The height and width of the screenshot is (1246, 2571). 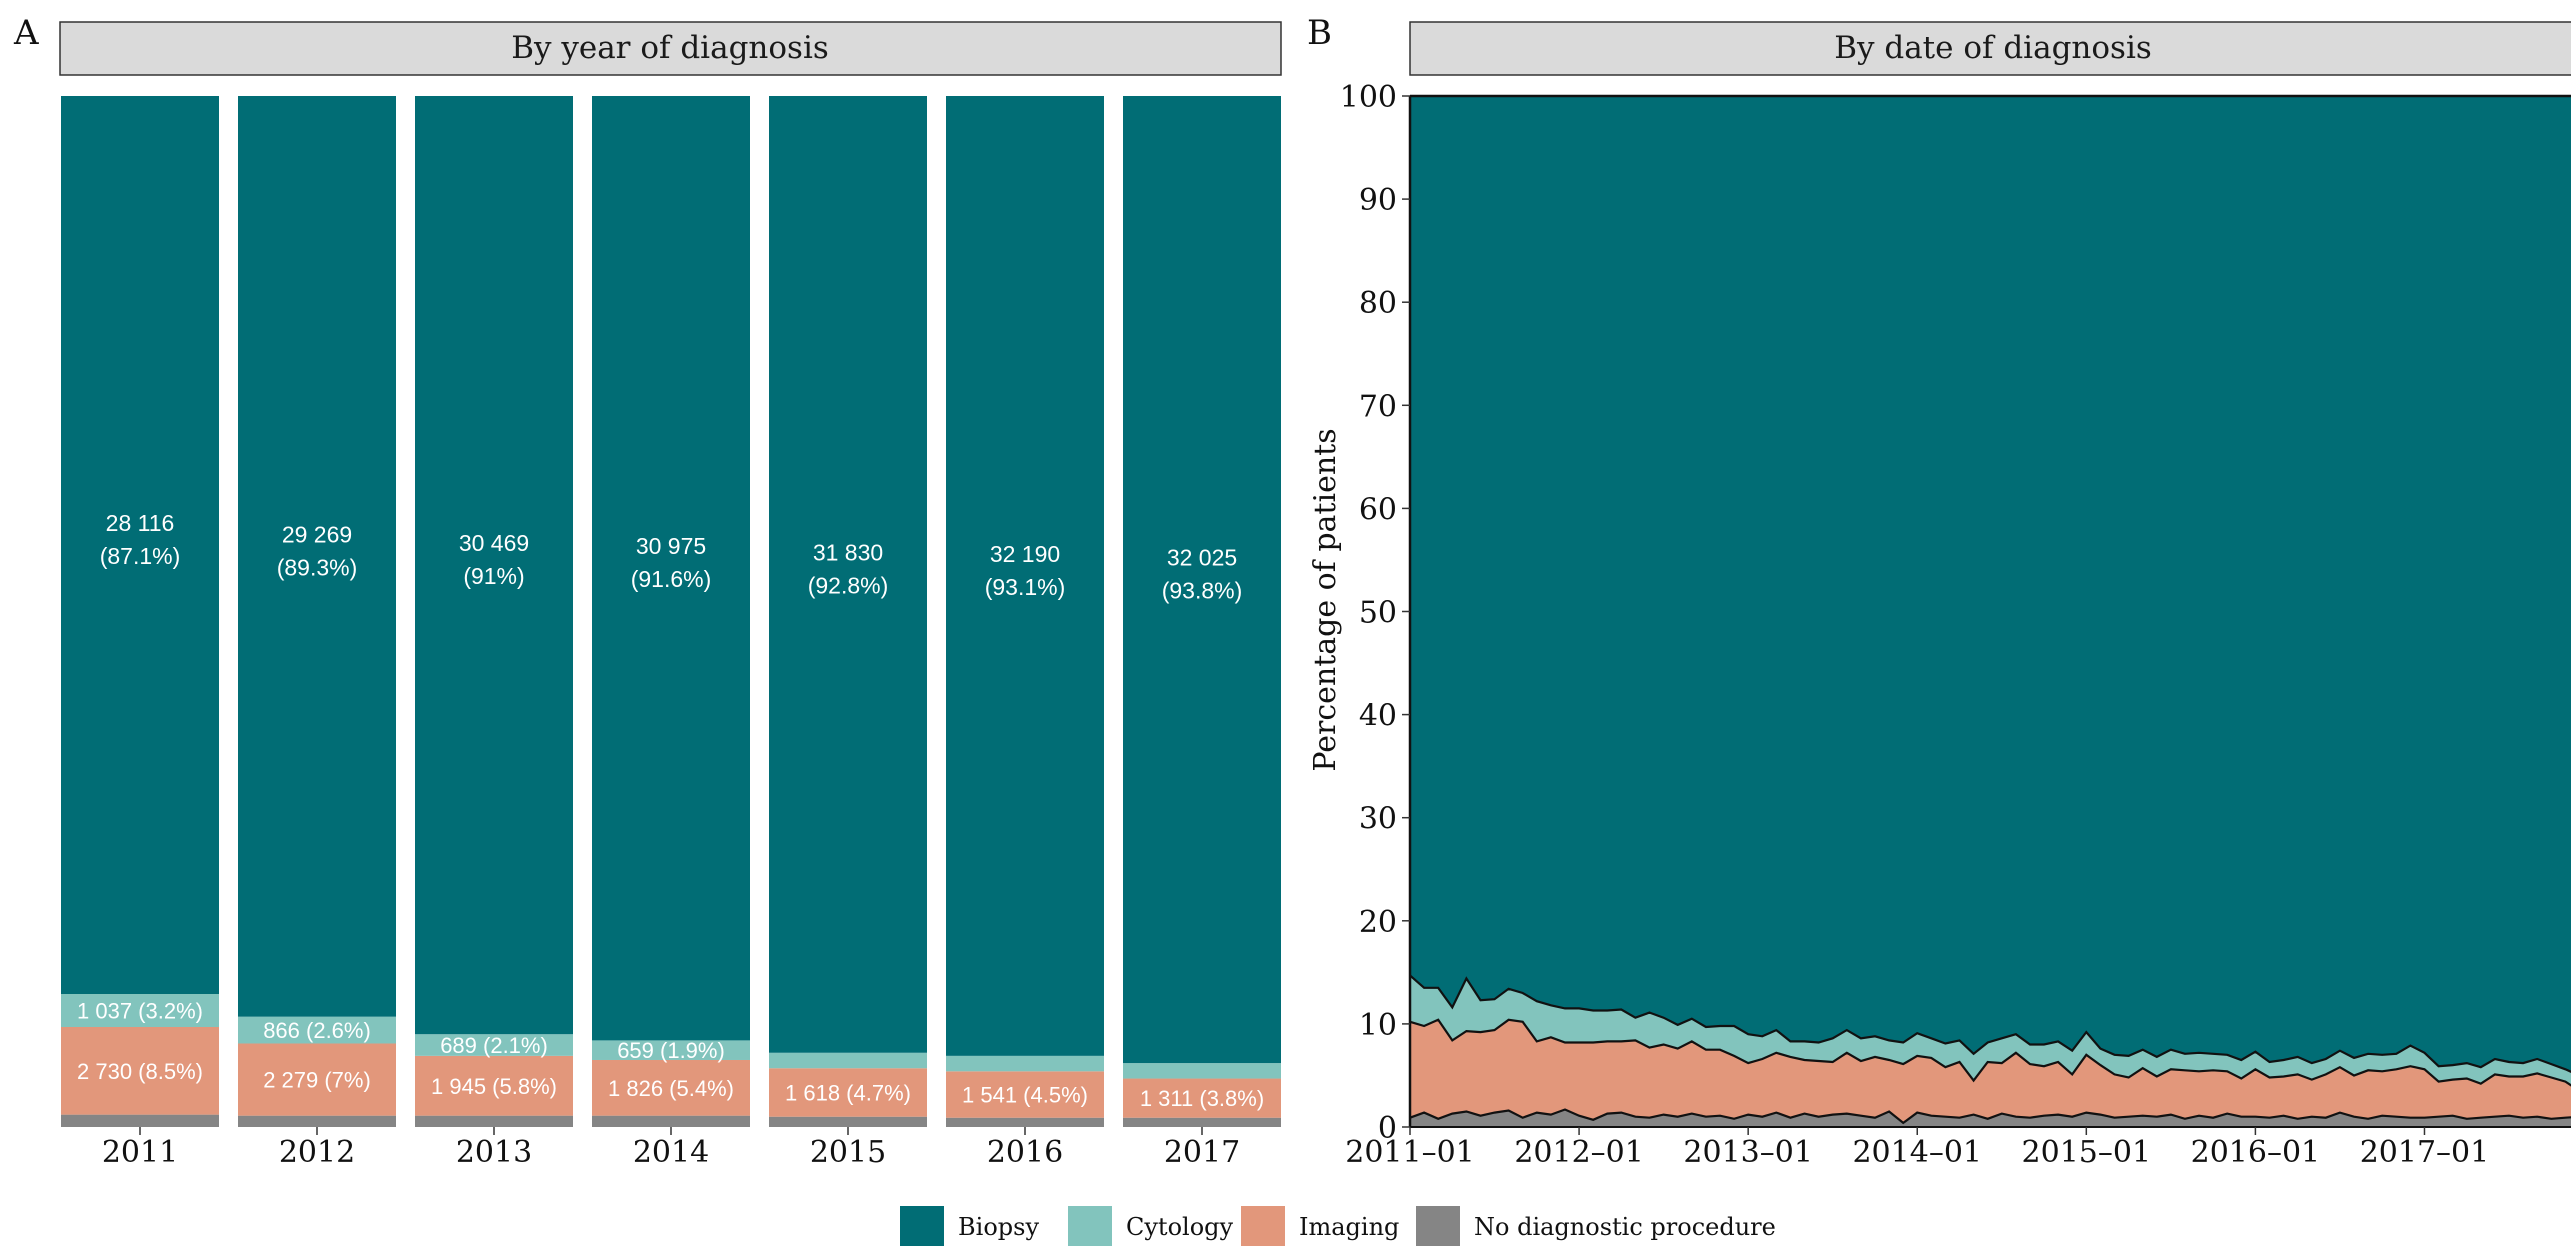 I want to click on y-tick-label-70: 70, so click(x=1378, y=406).